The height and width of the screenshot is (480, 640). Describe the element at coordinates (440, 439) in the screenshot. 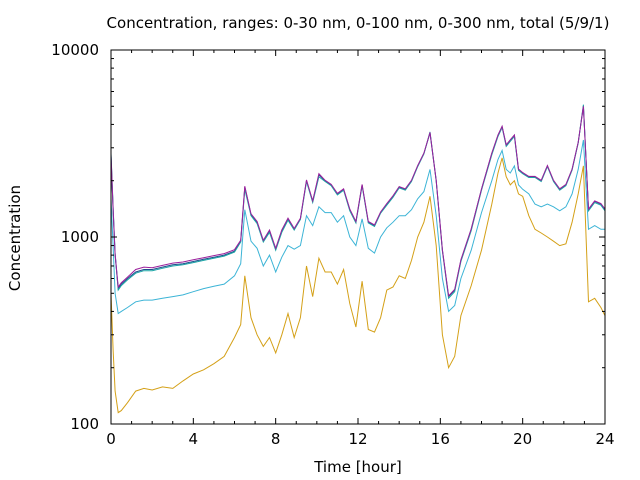

I see `x-tick-label: 16` at that location.